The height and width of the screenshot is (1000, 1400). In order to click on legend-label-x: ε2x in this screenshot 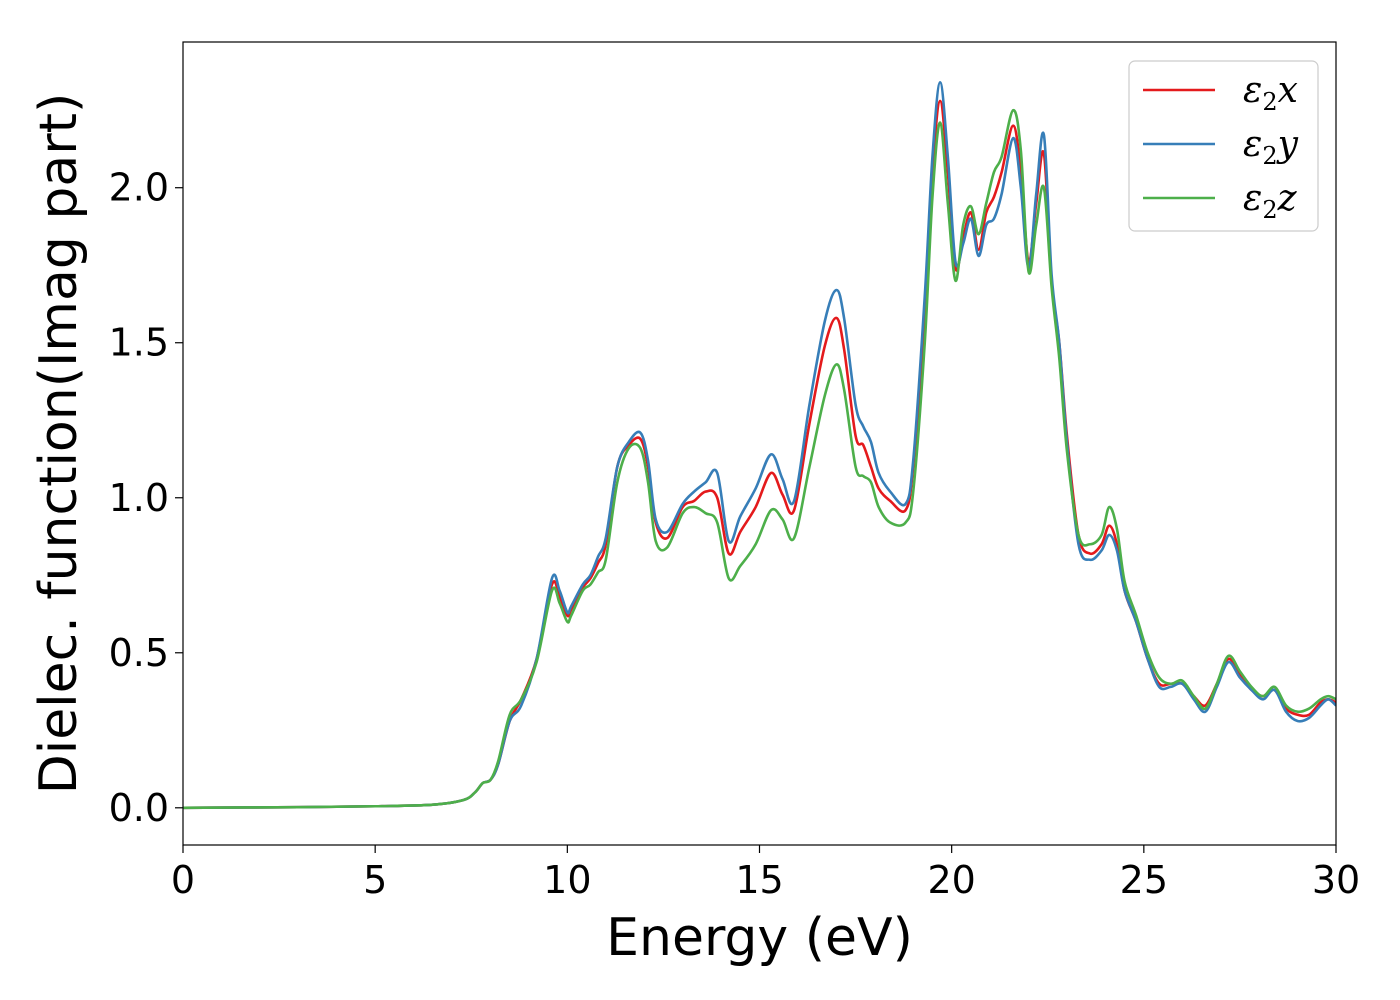, I will do `click(1270, 93)`.